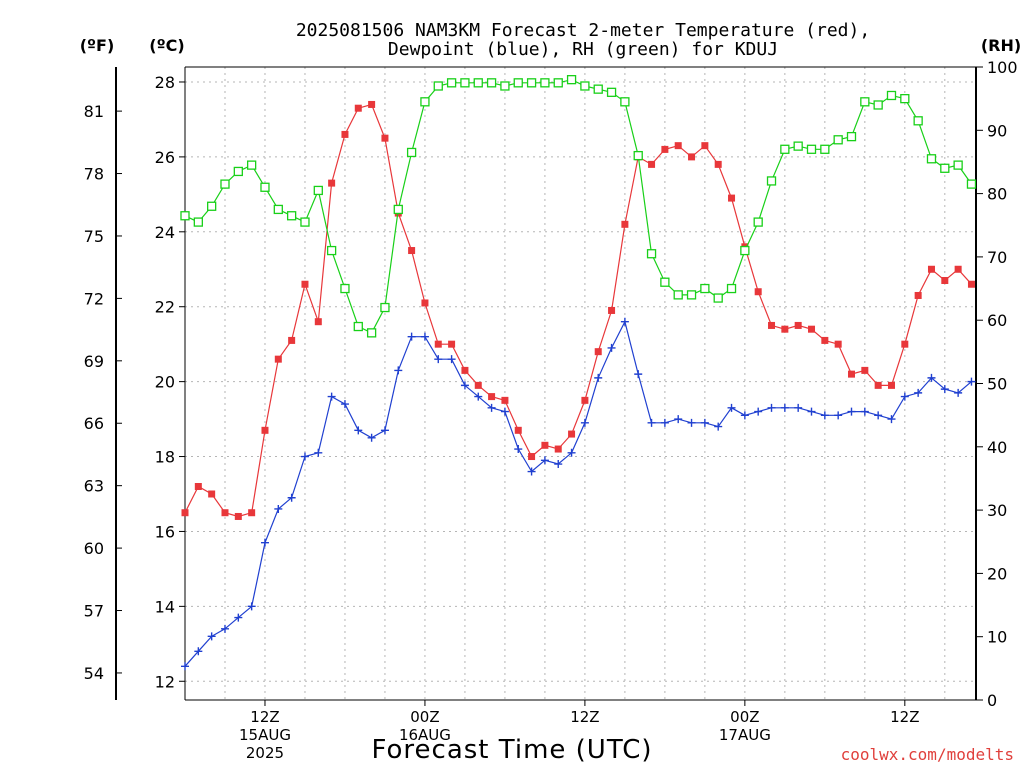 The width and height of the screenshot is (1024, 768). What do you see at coordinates (165, 82) in the screenshot?
I see `celsius-tick-label: 28` at bounding box center [165, 82].